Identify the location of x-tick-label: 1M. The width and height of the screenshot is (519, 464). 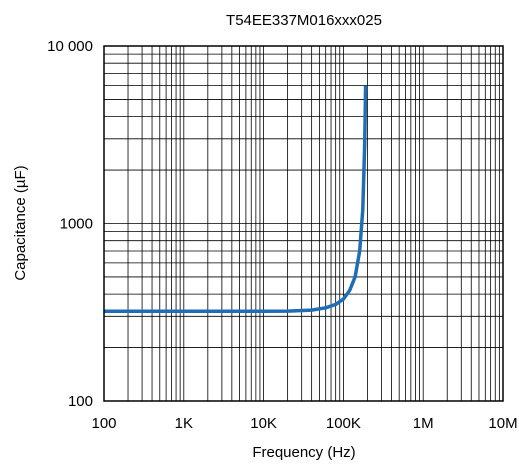
(423, 423).